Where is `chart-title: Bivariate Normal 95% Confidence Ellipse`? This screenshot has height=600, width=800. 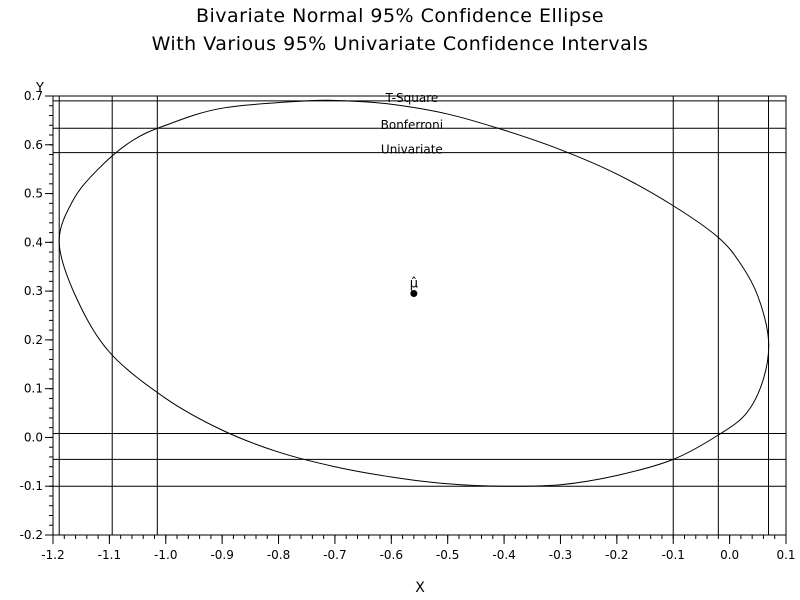 chart-title: Bivariate Normal 95% Confidence Ellipse is located at coordinates (400, 16).